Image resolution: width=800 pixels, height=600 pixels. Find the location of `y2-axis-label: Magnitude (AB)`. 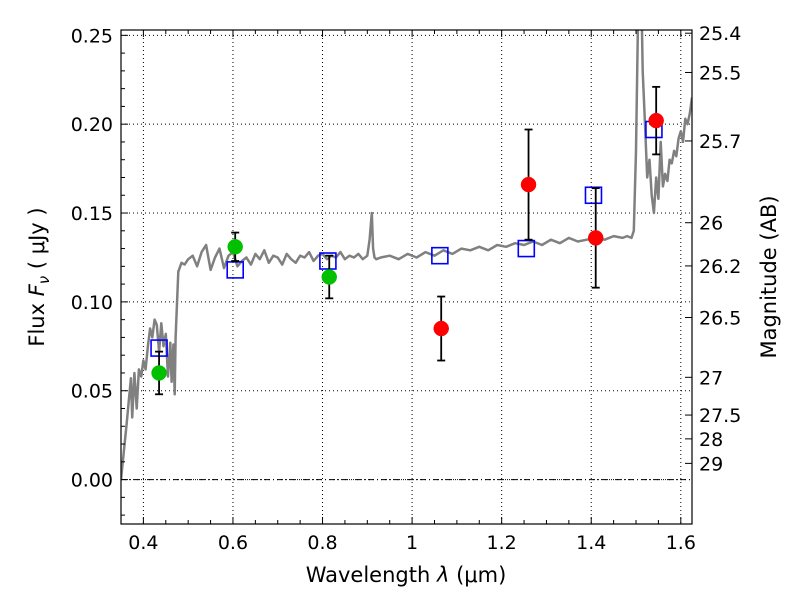

y2-axis-label: Magnitude (AB) is located at coordinates (769, 276).